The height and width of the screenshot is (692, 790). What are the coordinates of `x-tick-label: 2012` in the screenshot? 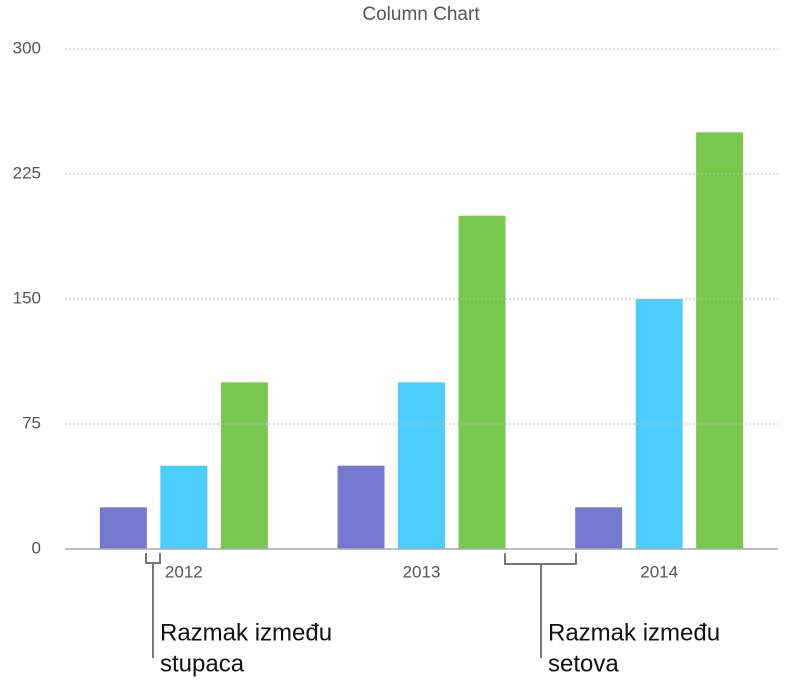 It's located at (184, 571).